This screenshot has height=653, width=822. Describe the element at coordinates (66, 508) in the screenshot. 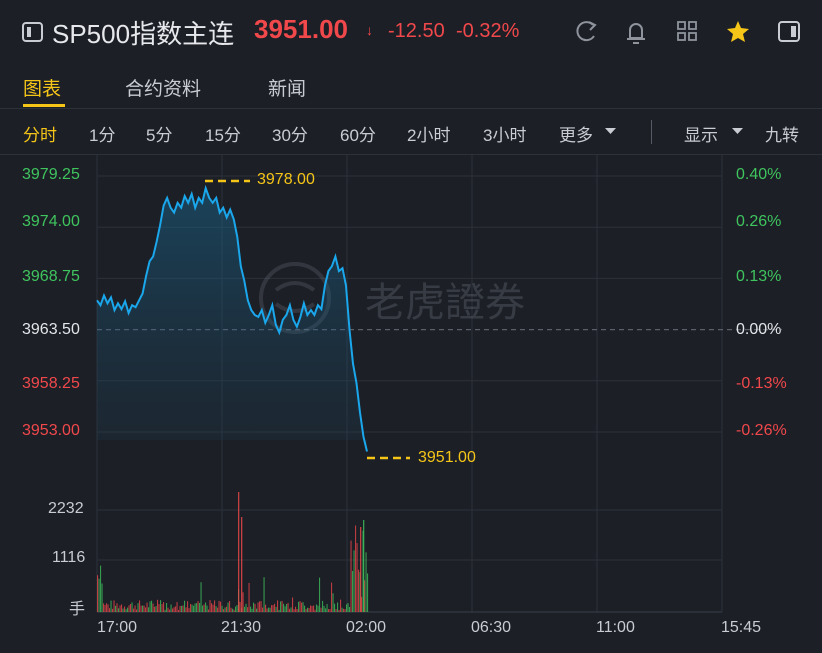

I see `volume-tick: 2232` at that location.